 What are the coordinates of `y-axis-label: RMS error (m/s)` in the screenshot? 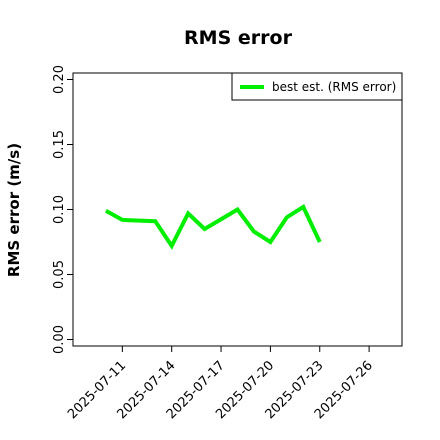 It's located at (14, 210).